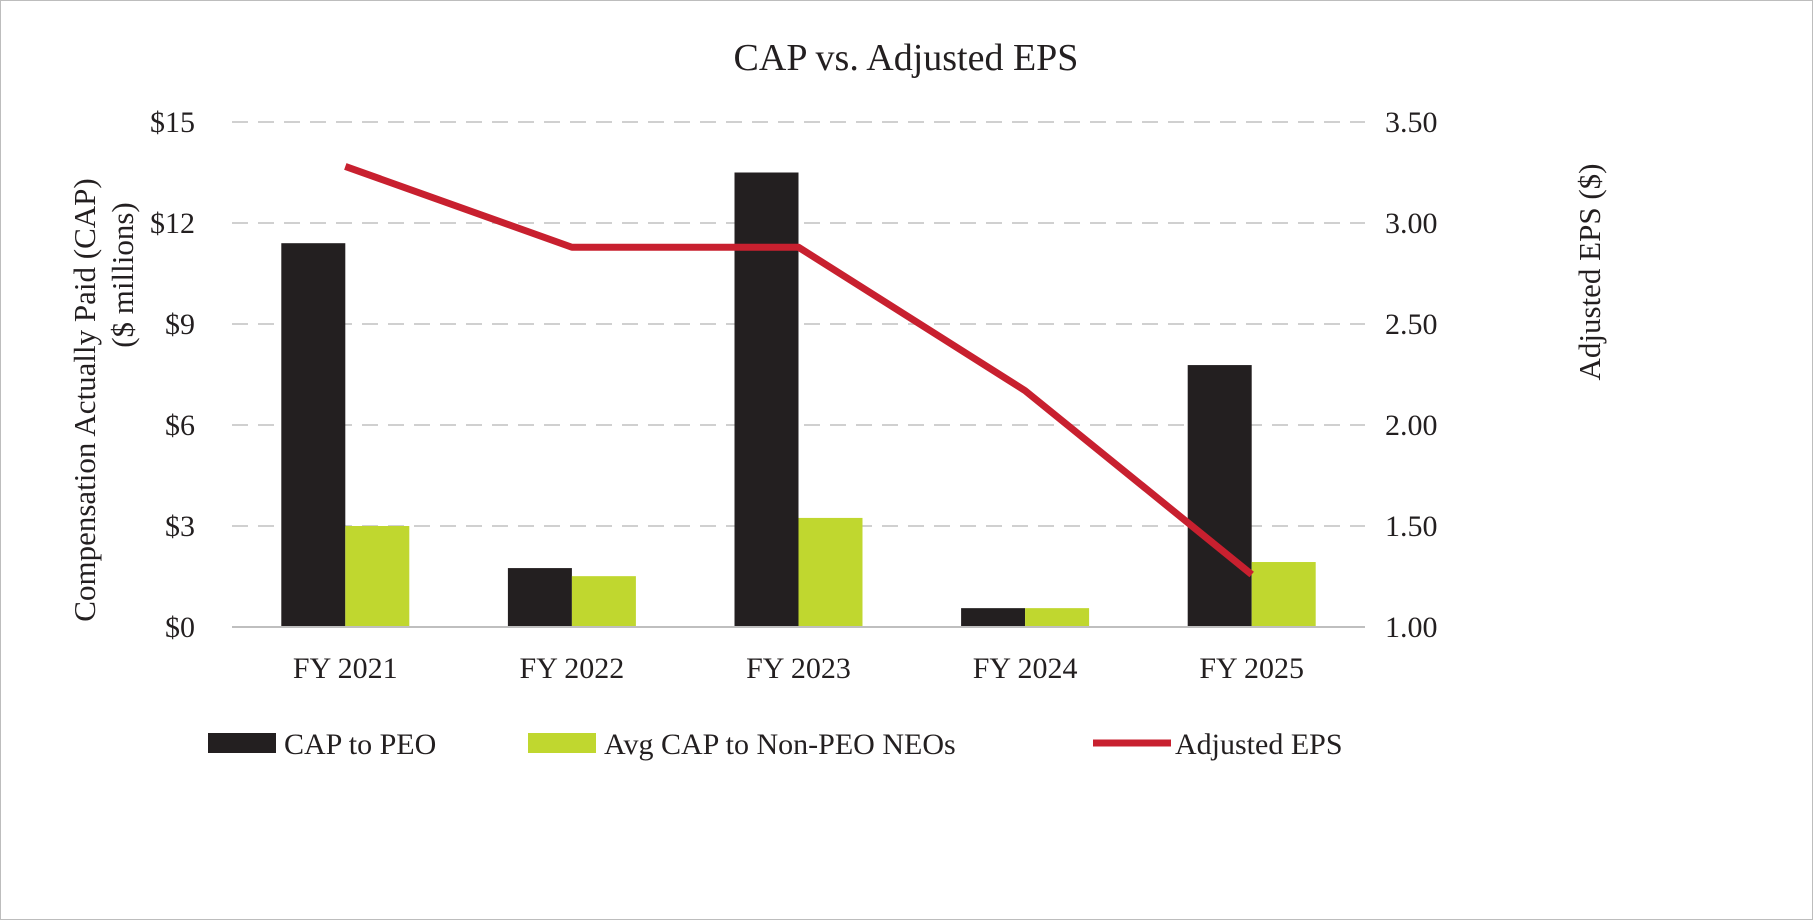 This screenshot has height=920, width=1813. What do you see at coordinates (172, 122) in the screenshot?
I see `y-left-tick-label: $15` at bounding box center [172, 122].